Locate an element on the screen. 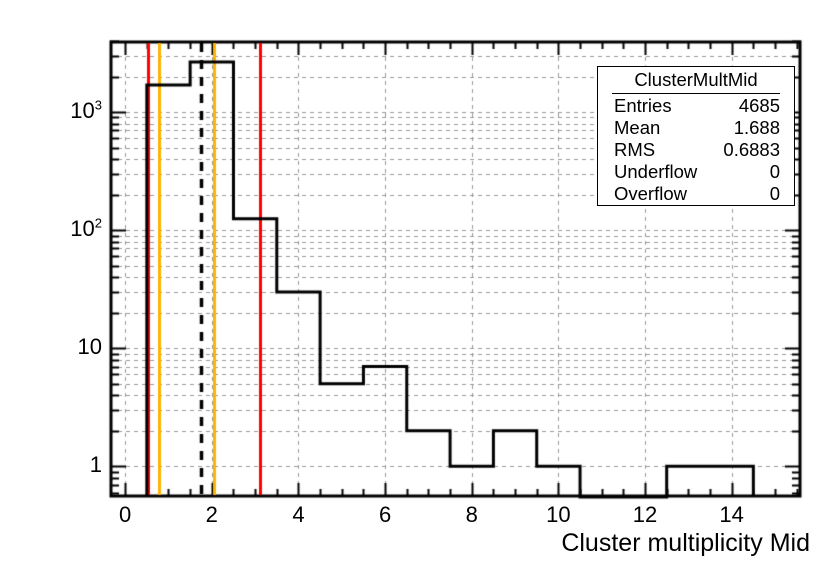  stats-box-title: ClusterMultMid is located at coordinates (696, 81).